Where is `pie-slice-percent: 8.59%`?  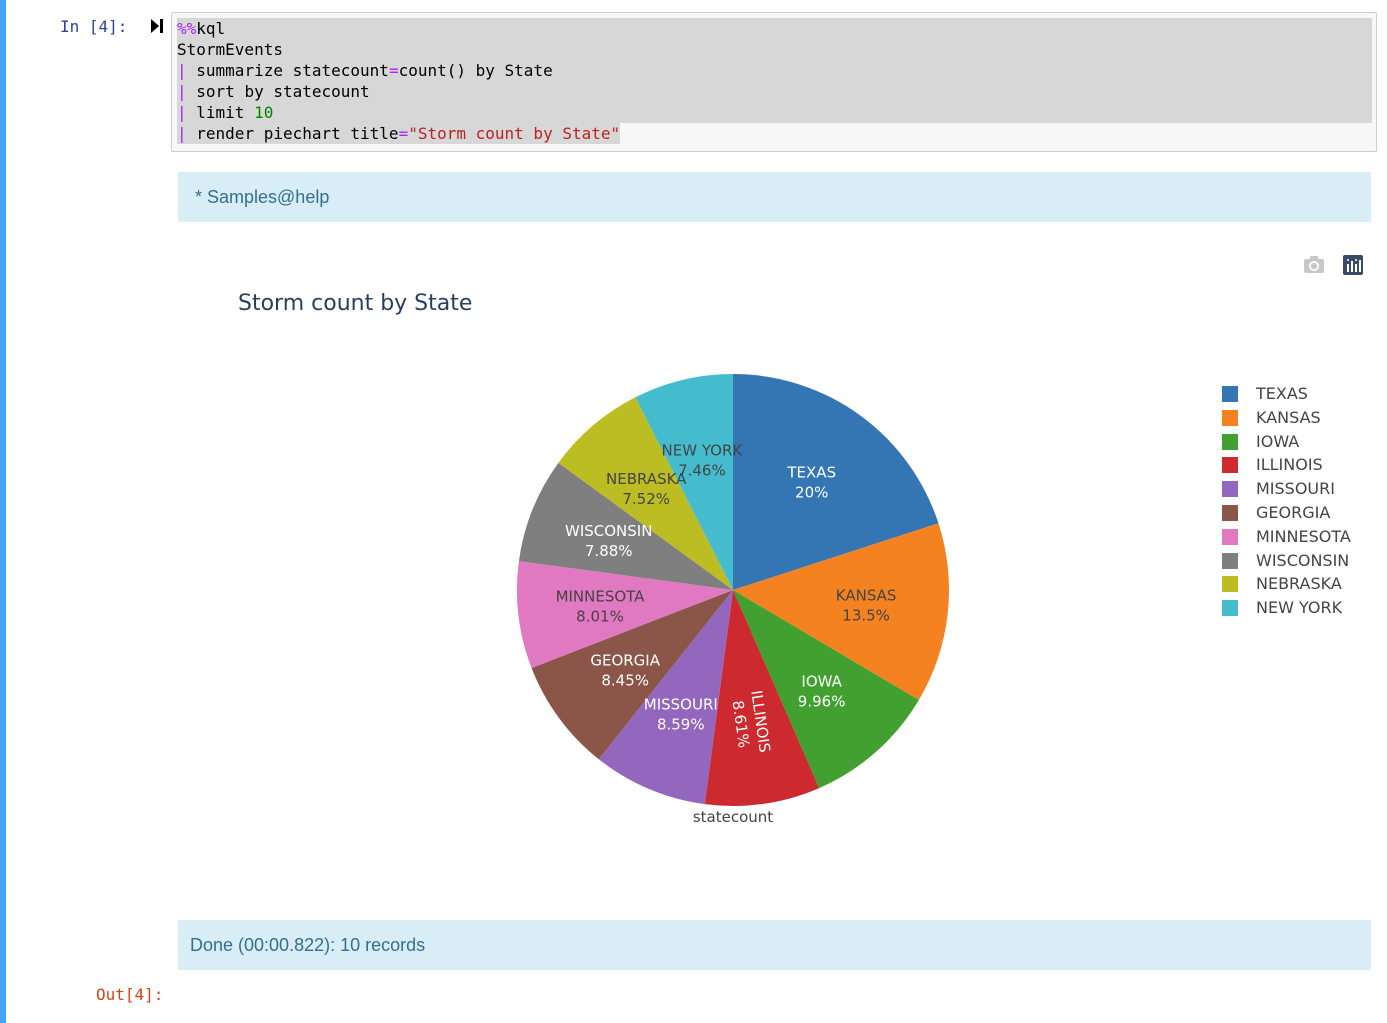 pie-slice-percent: 8.59% is located at coordinates (681, 724).